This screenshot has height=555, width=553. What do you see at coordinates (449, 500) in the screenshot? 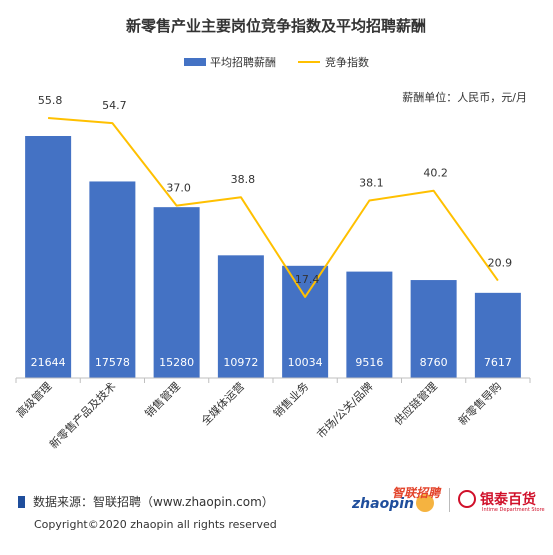
I see `logo-divider` at bounding box center [449, 500].